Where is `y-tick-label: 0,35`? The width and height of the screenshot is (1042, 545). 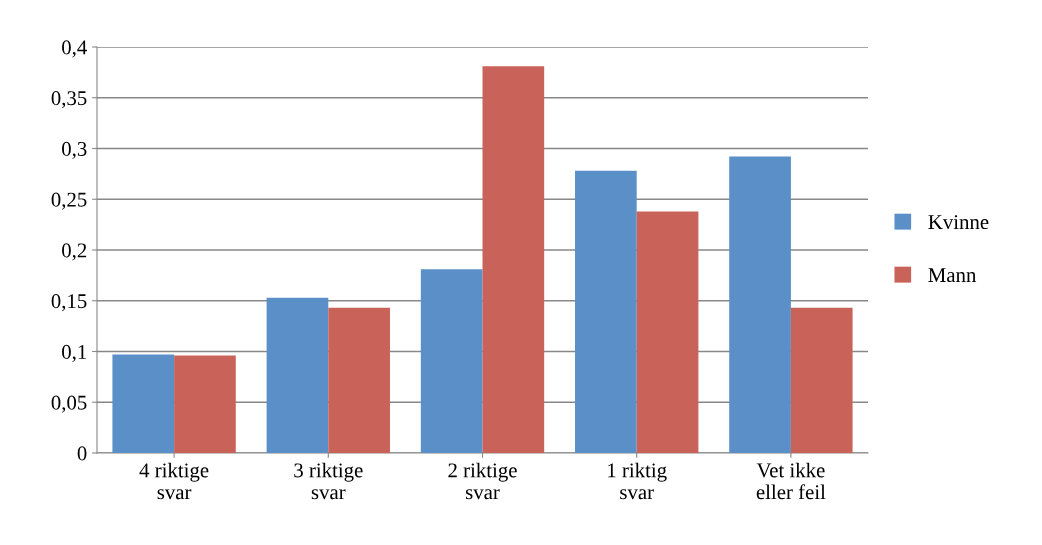
y-tick-label: 0,35 is located at coordinates (69, 100).